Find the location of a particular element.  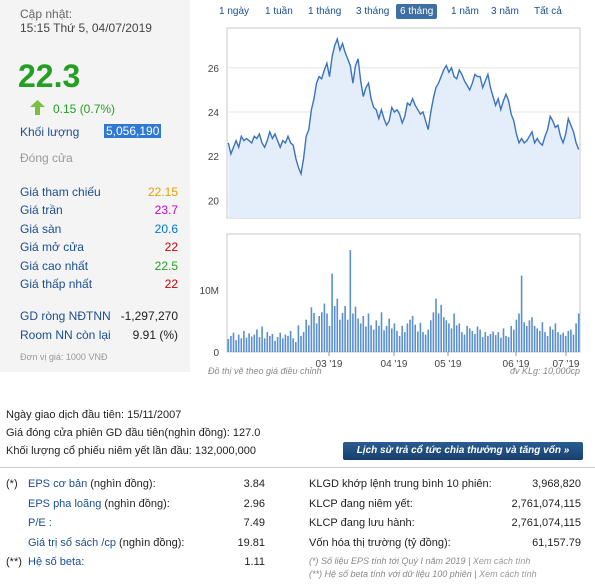

footnote-eps-link: Xem cách tính is located at coordinates (501, 561).